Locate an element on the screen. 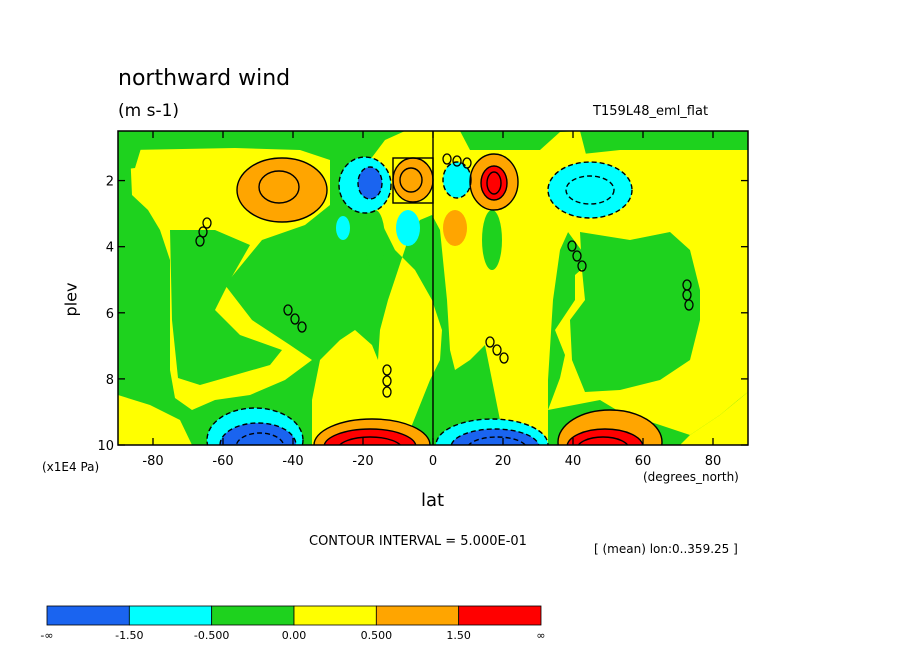 This screenshot has height=654, width=904. mean-note: [ (mean) lon:0..359.25 ] is located at coordinates (666, 549).